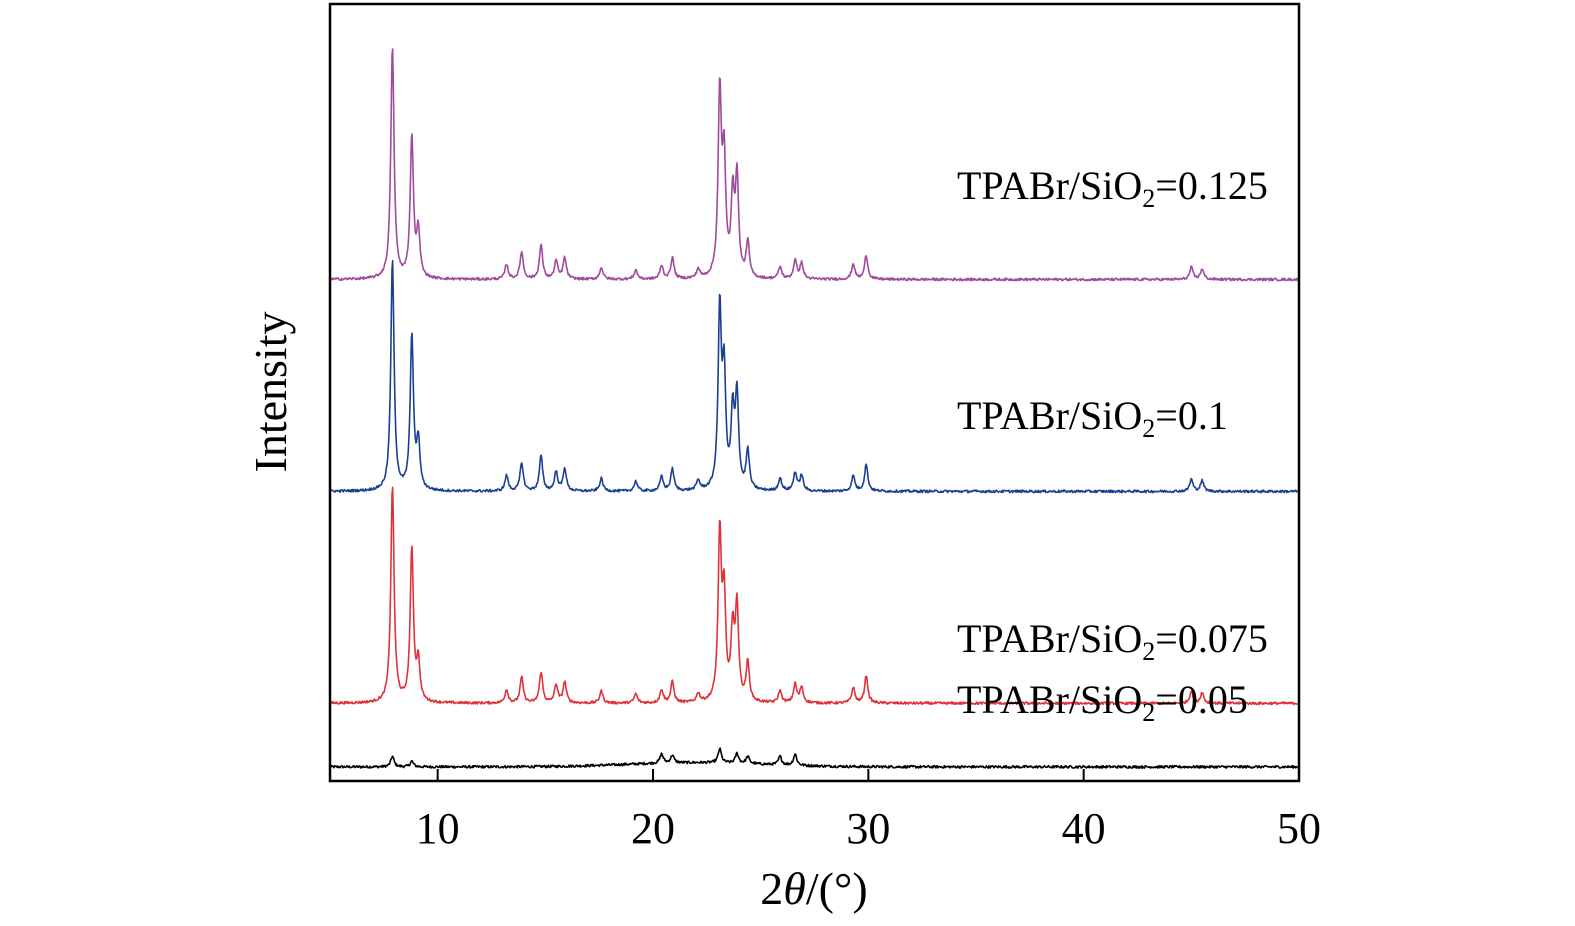  I want to click on series-label-2: TPABr/SiO2=0.1, so click(1092, 418).